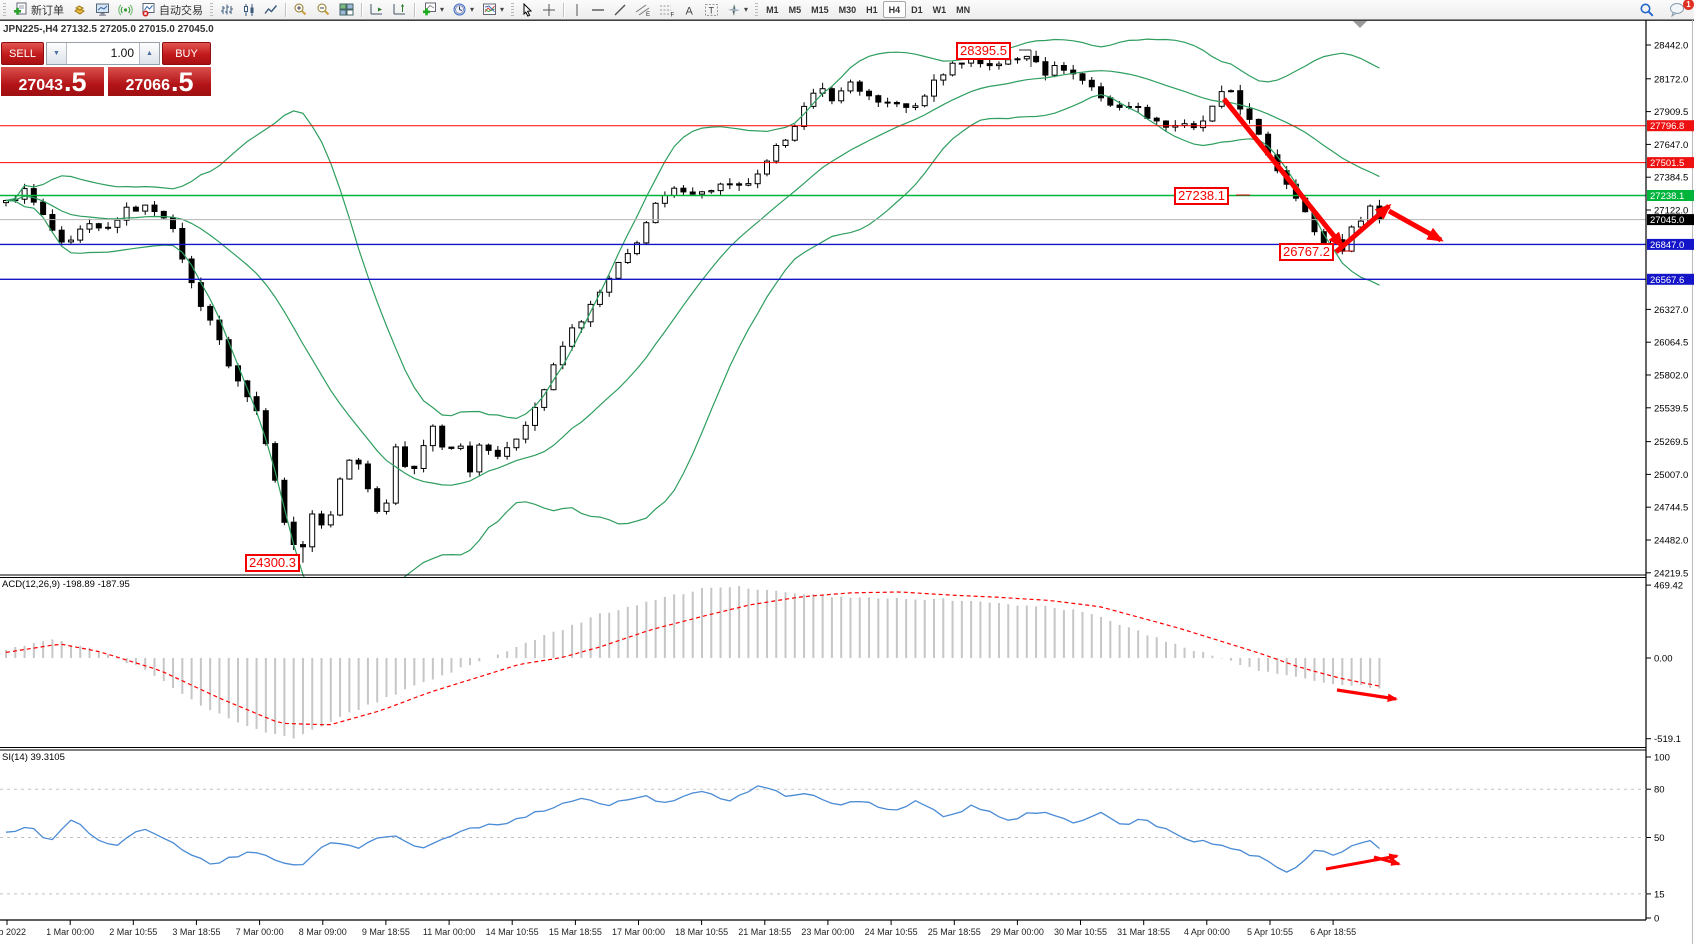  I want to click on vertical-line-button, so click(577, 9).